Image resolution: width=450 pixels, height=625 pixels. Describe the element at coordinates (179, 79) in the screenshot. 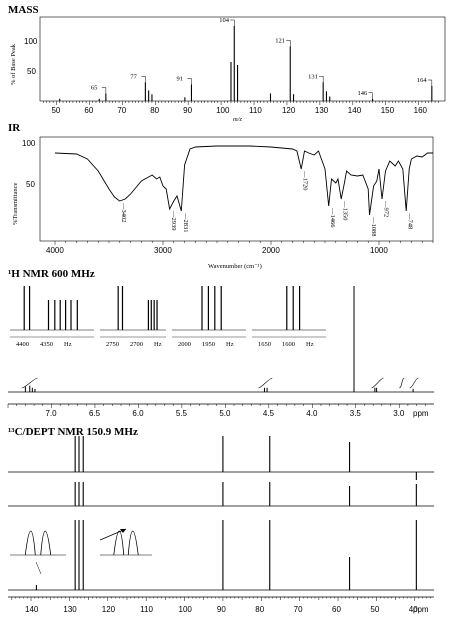

I see `mass-peak-label: 91` at that location.